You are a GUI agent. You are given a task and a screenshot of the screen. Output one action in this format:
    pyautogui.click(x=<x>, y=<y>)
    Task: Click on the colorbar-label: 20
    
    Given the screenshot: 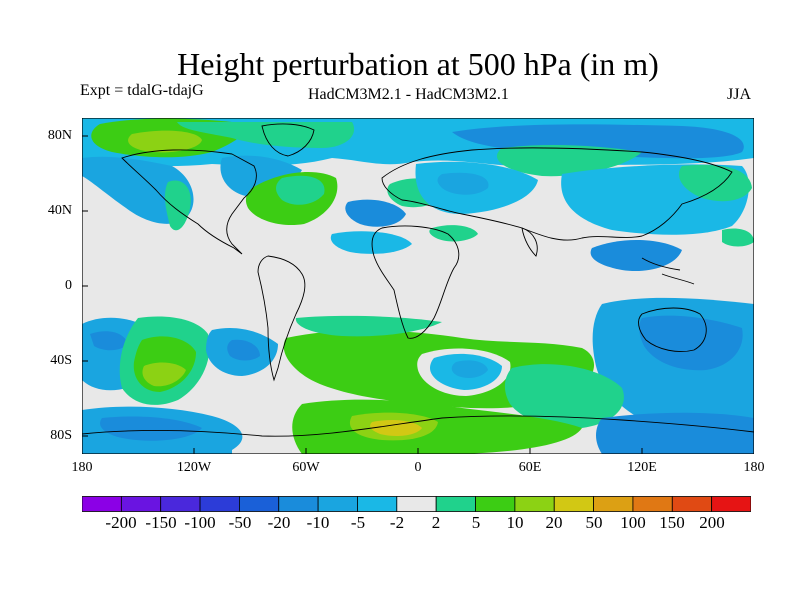 What is the action you would take?
    pyautogui.click(x=554, y=522)
    